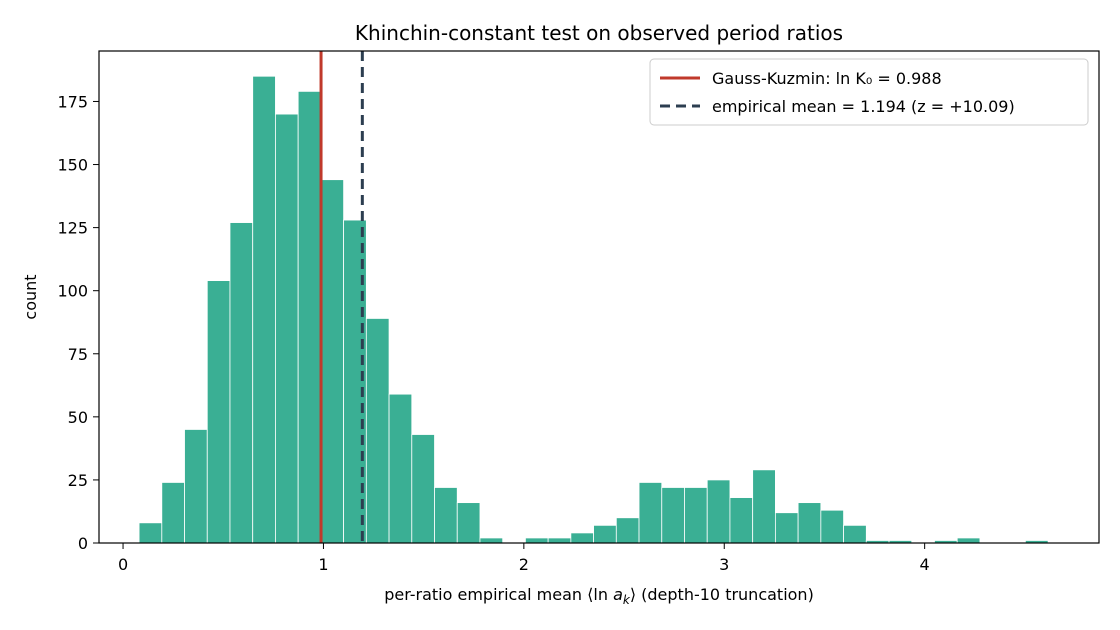 The width and height of the screenshot is (1120, 630). I want to click on x-tick-label: 4, so click(925, 564).